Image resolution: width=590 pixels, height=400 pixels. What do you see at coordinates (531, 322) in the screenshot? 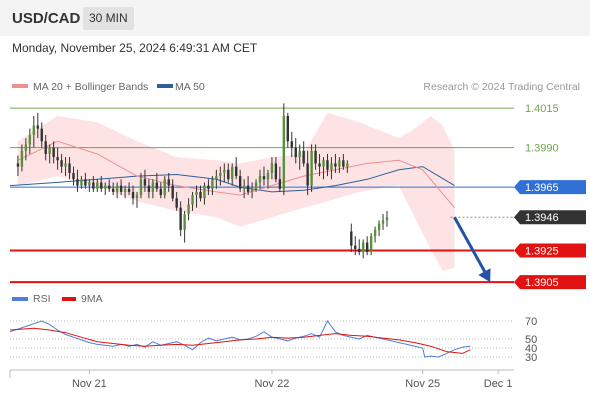
I see `rsi-tick-70: 70` at bounding box center [531, 322].